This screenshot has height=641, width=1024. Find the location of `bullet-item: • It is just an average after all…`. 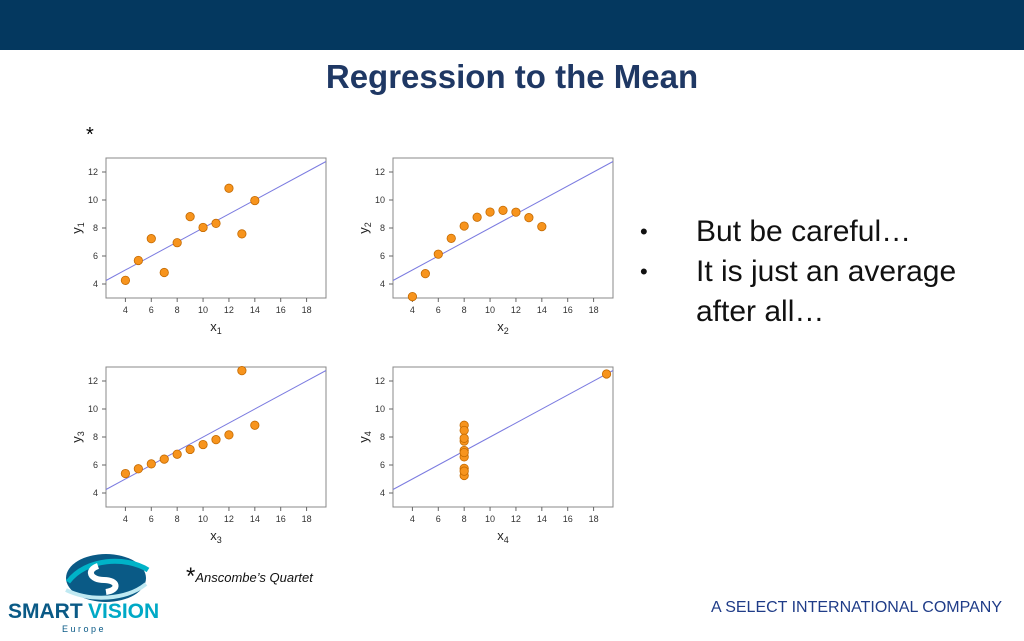

bullet-item: • It is just an average after all… is located at coordinates (820, 292).